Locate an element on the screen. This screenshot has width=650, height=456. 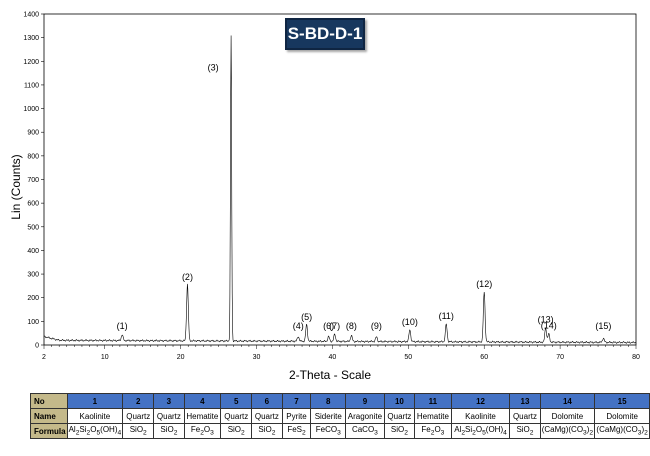
legend-row-no: No 1 2 3 4 5 6 7 8 9 10 11 12 13 14 15 is located at coordinates (340, 401).